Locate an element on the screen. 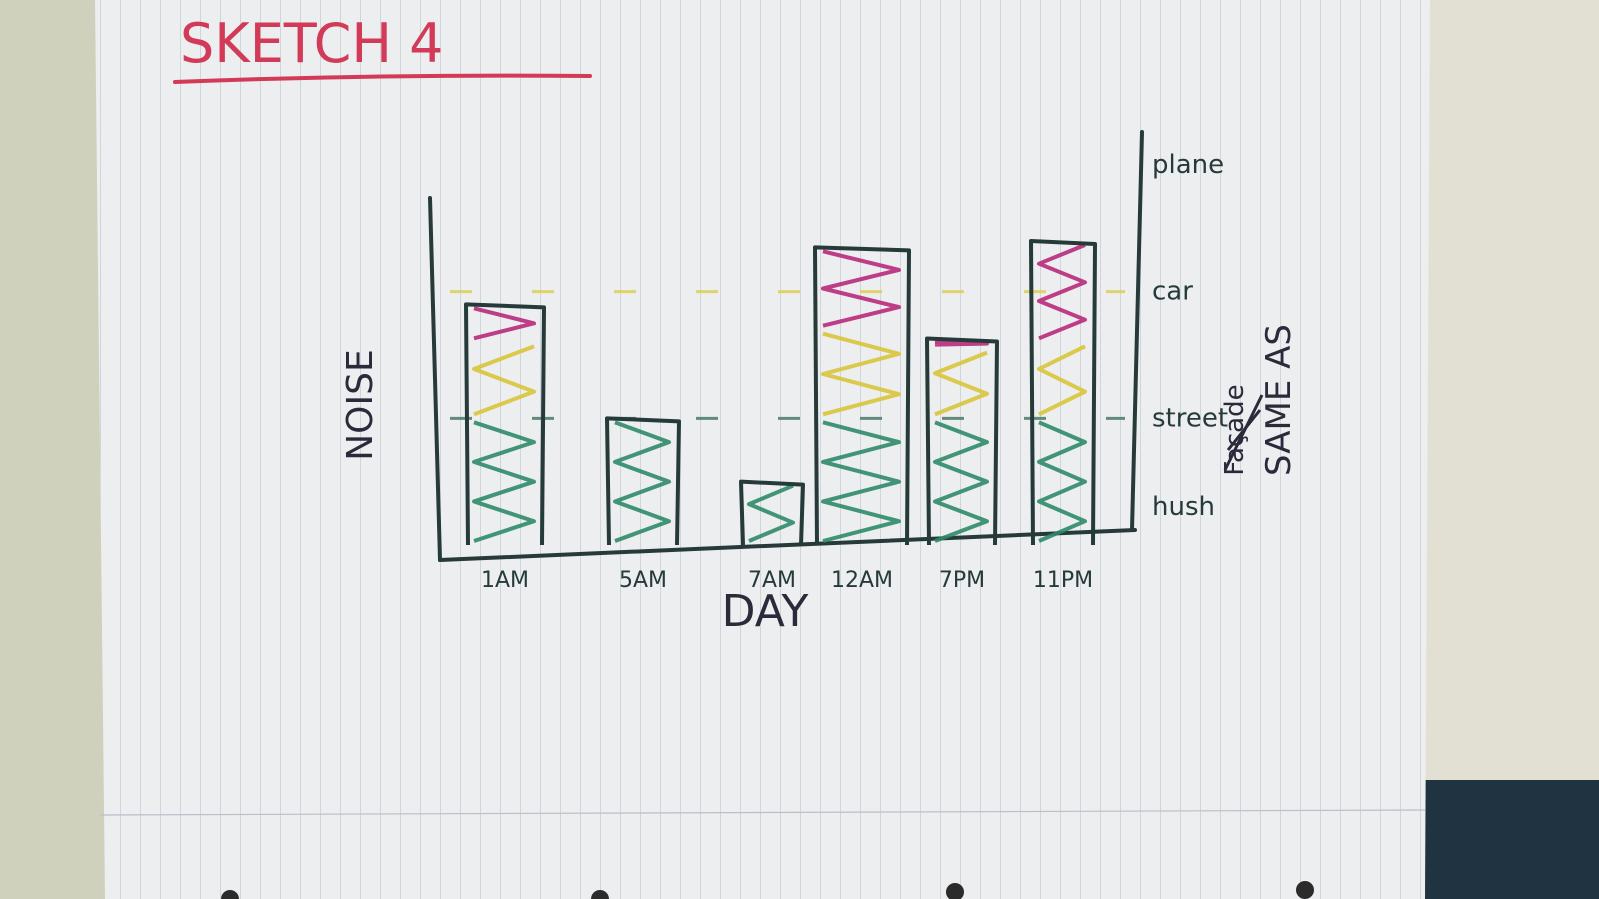 The width and height of the screenshot is (1599, 899). level-label: hush is located at coordinates (1183, 507).